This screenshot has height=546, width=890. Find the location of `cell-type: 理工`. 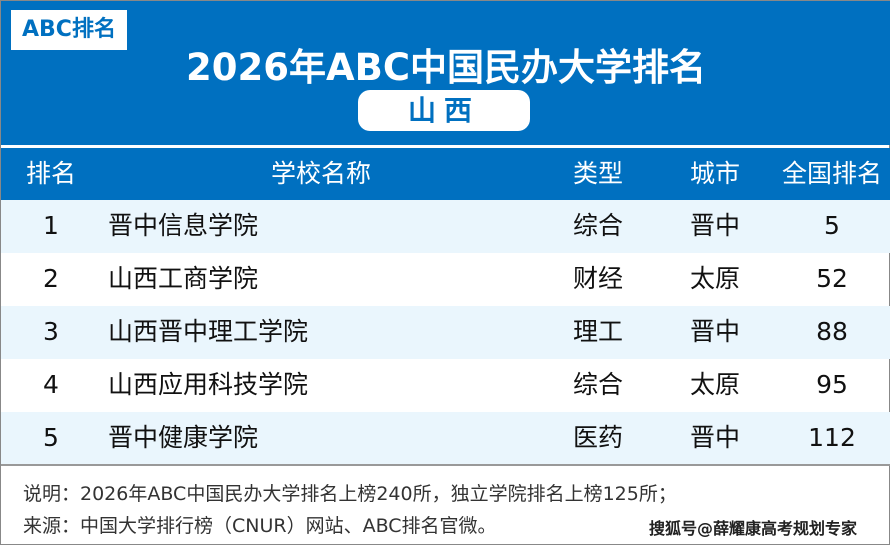

cell-type: 理工 is located at coordinates (597, 331).